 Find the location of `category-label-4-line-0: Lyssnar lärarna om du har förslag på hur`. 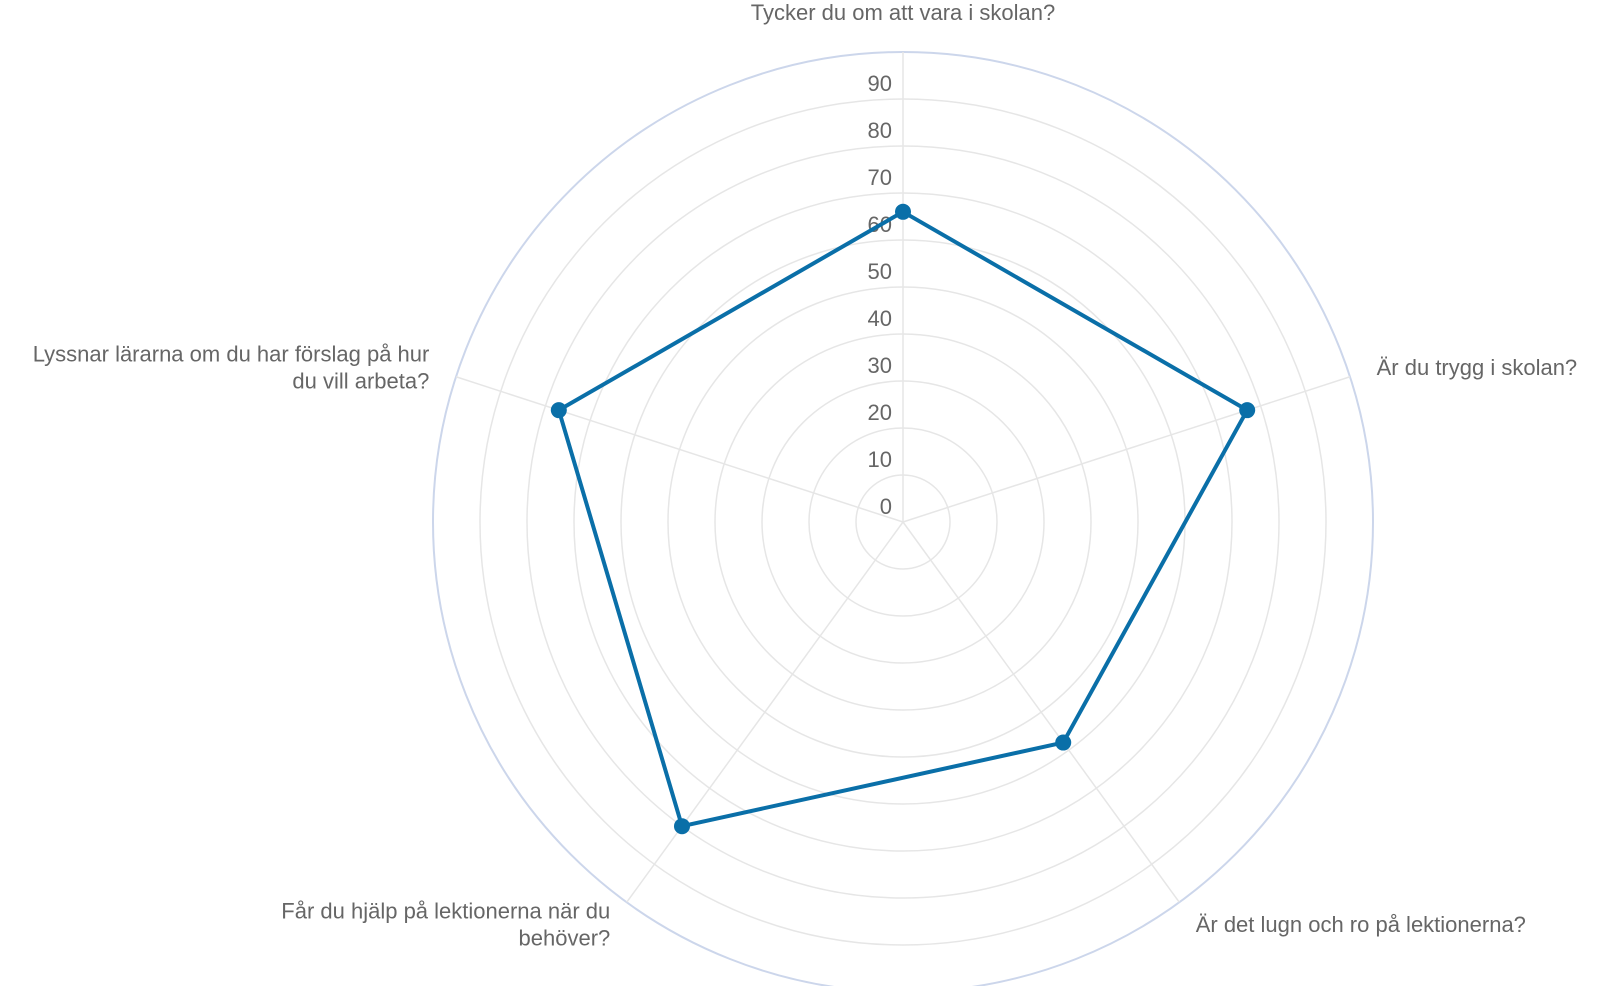

category-label-4-line-0: Lyssnar lärarna om du har förslag på hur is located at coordinates (231, 354).